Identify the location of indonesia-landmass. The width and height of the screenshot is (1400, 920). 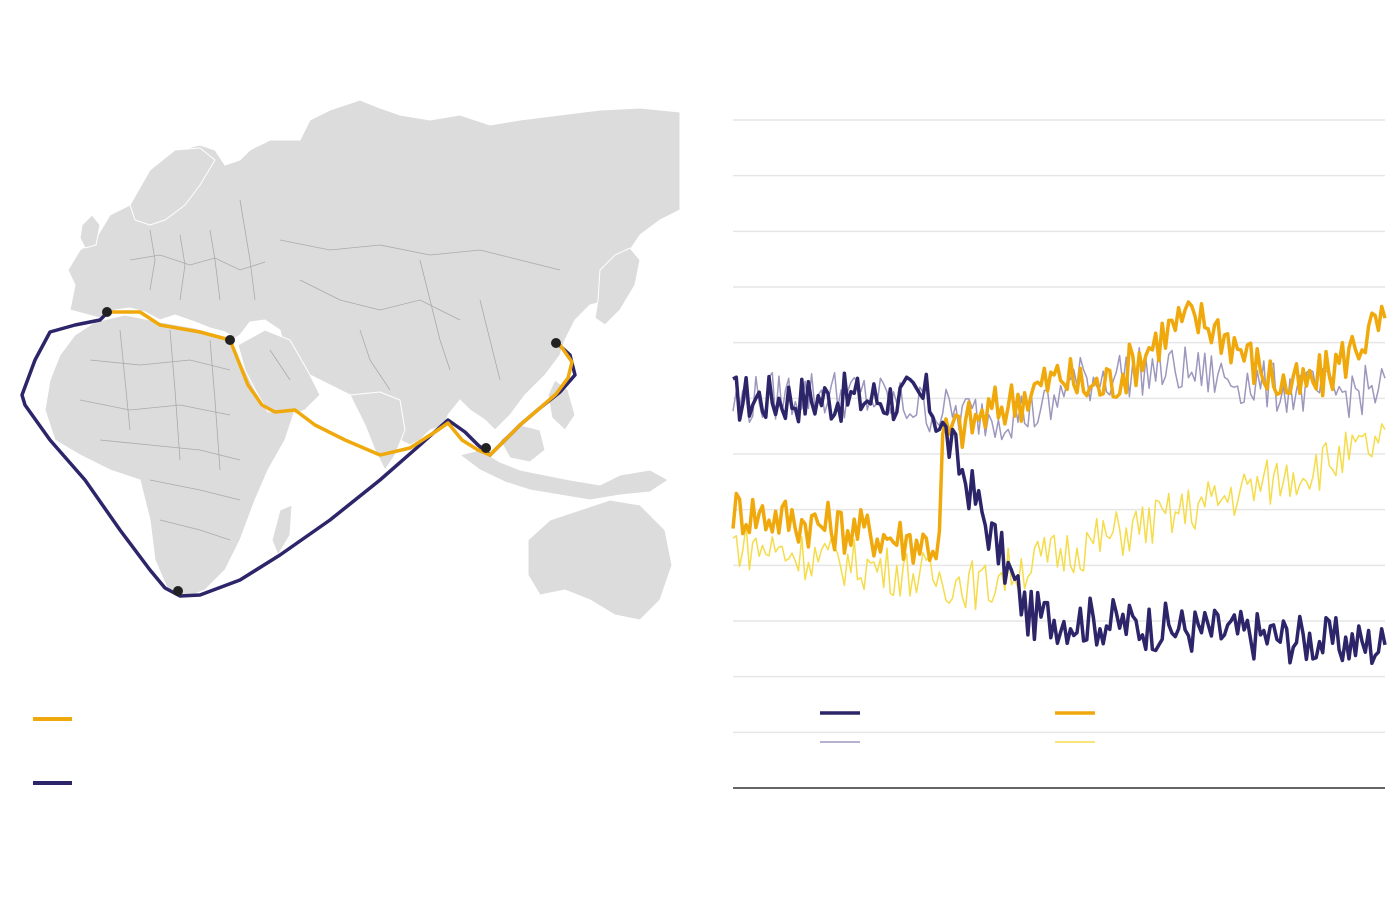
(563, 475).